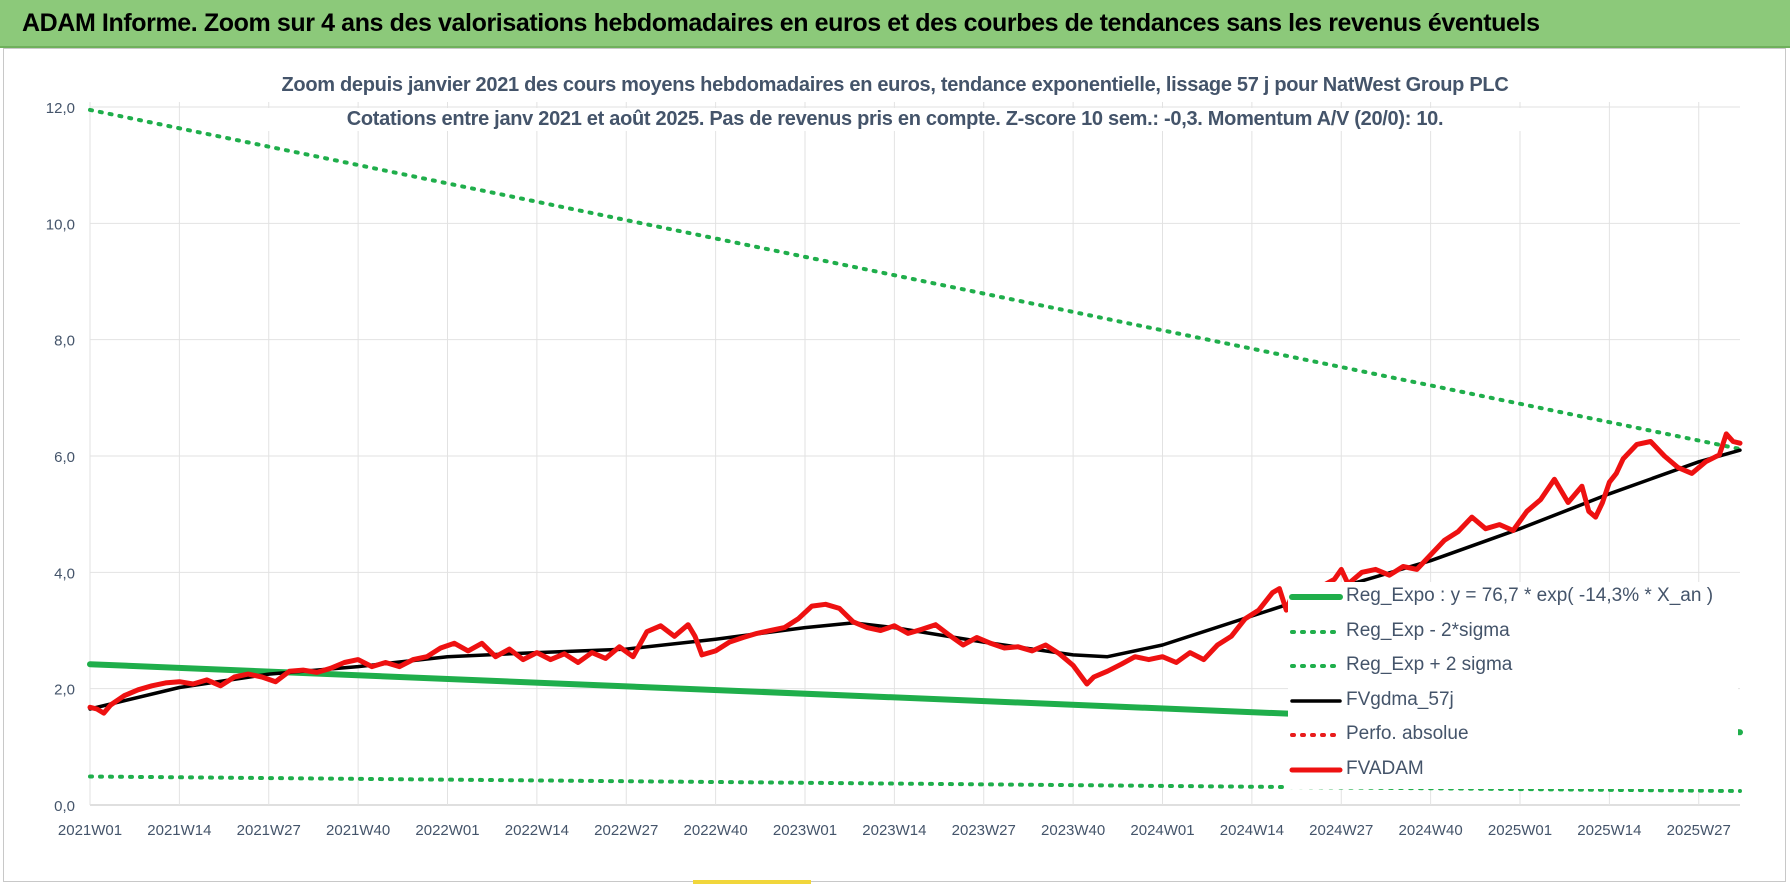 The height and width of the screenshot is (887, 1790). What do you see at coordinates (1073, 830) in the screenshot?
I see `x-tick-label: 2023W40` at bounding box center [1073, 830].